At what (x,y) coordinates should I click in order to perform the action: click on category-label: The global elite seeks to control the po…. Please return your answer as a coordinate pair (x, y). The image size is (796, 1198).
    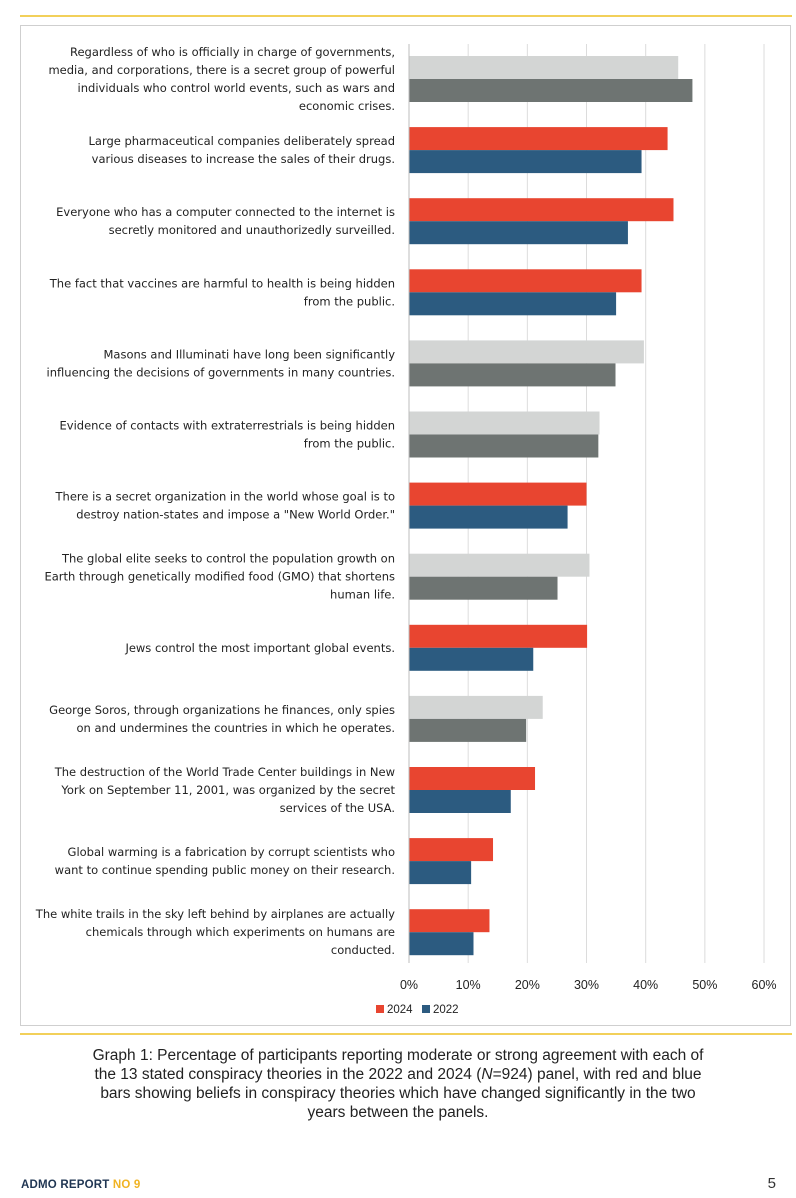
    Looking at the image, I should click on (219, 577).